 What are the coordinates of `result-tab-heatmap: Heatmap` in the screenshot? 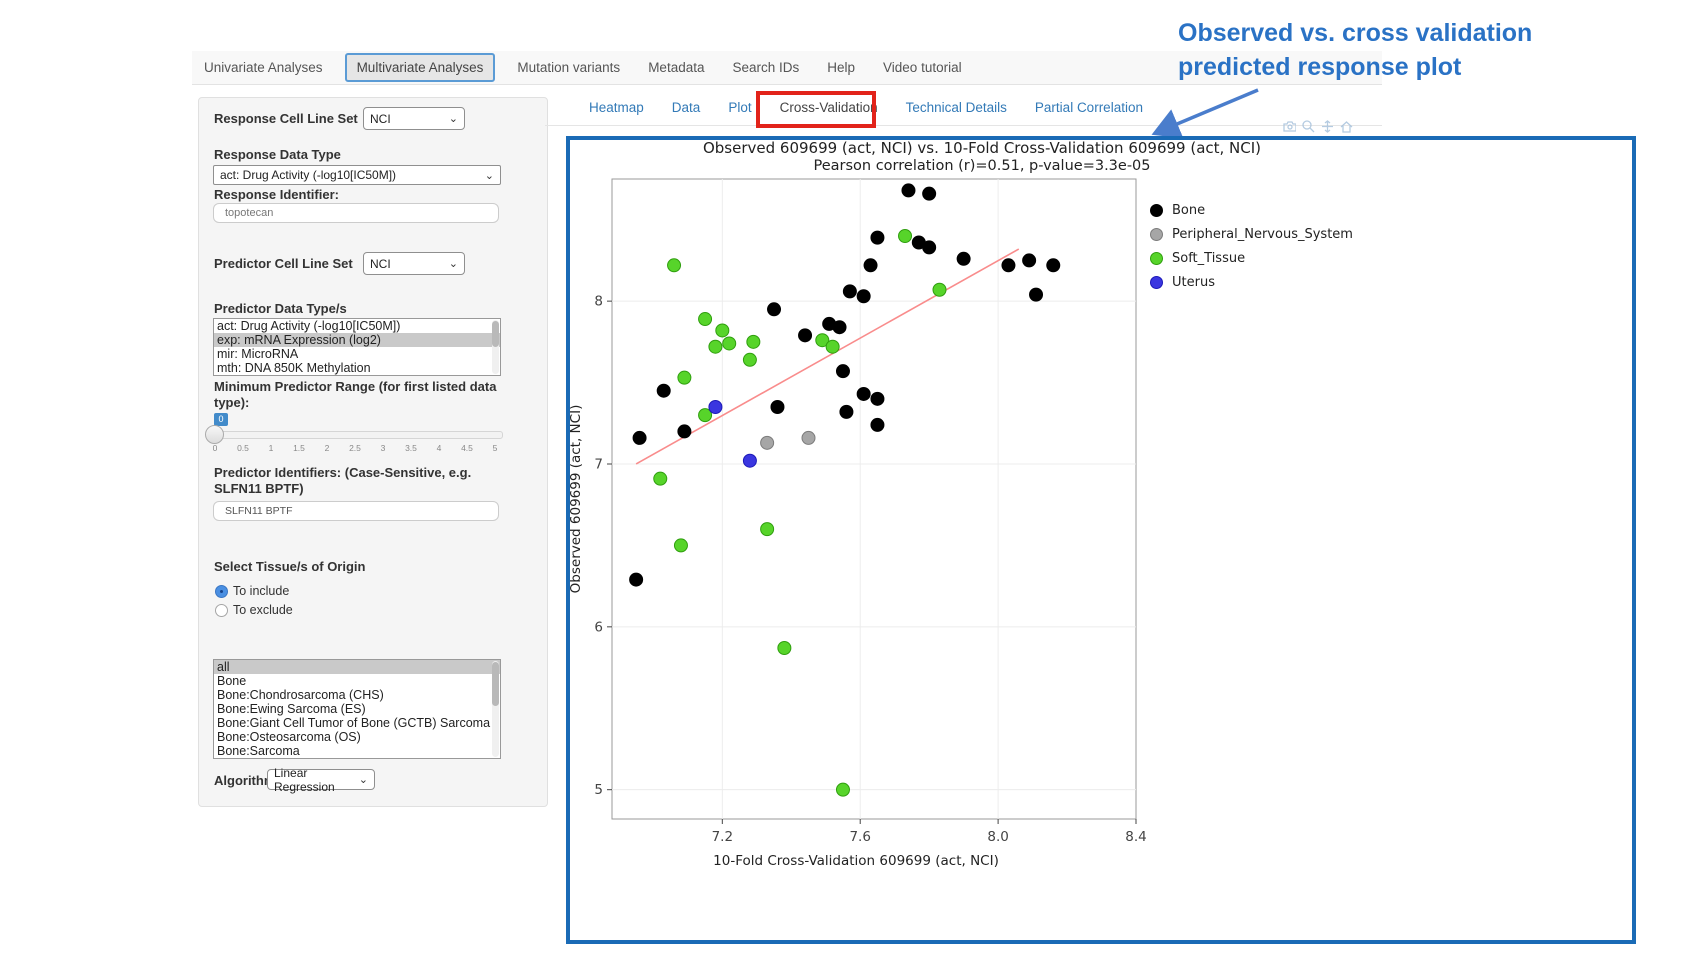 It's located at (616, 107).